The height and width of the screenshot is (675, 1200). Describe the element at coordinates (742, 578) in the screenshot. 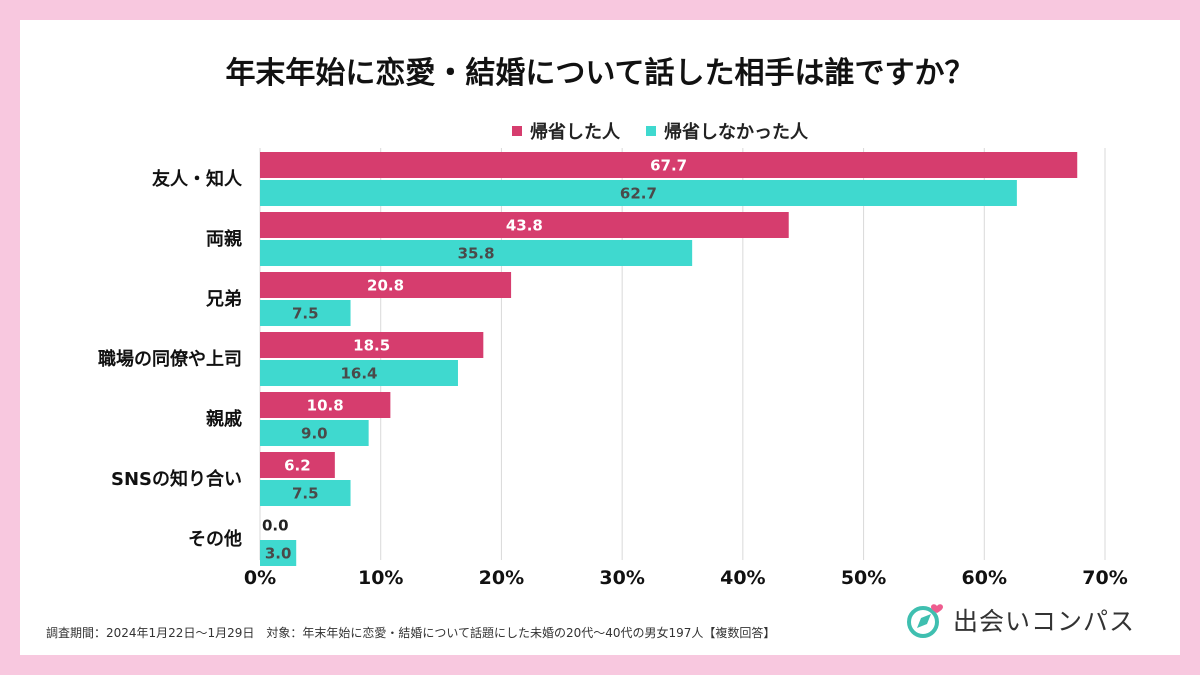

I see `x-tick-label: 40%` at that location.